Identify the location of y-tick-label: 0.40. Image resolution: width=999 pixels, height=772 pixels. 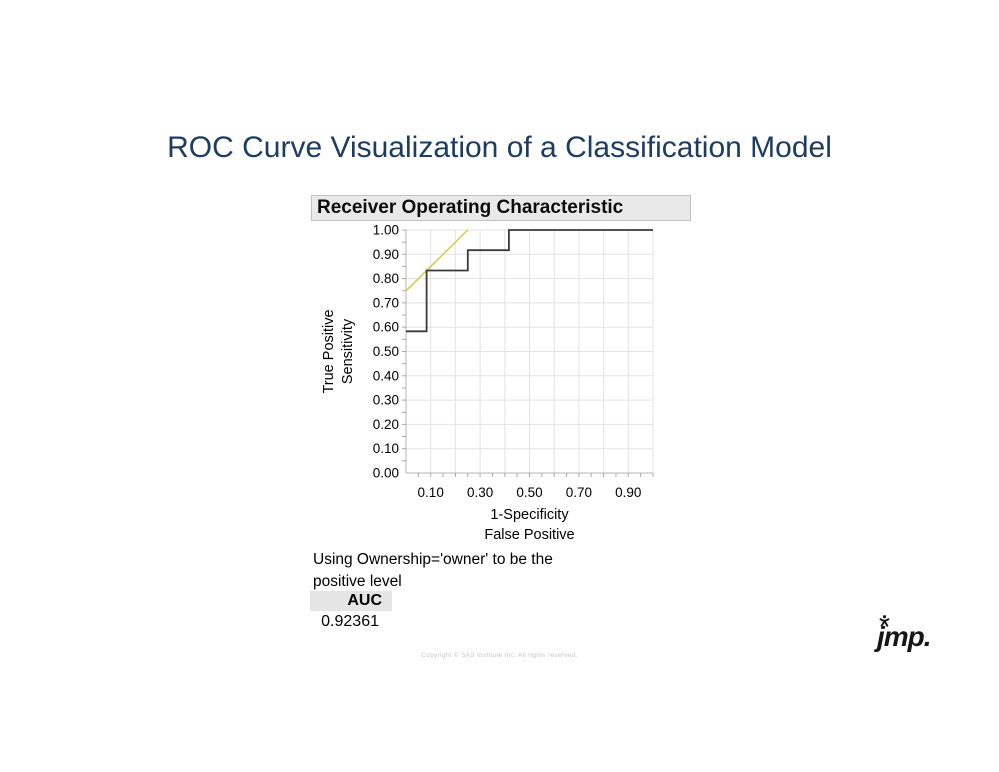
(386, 375).